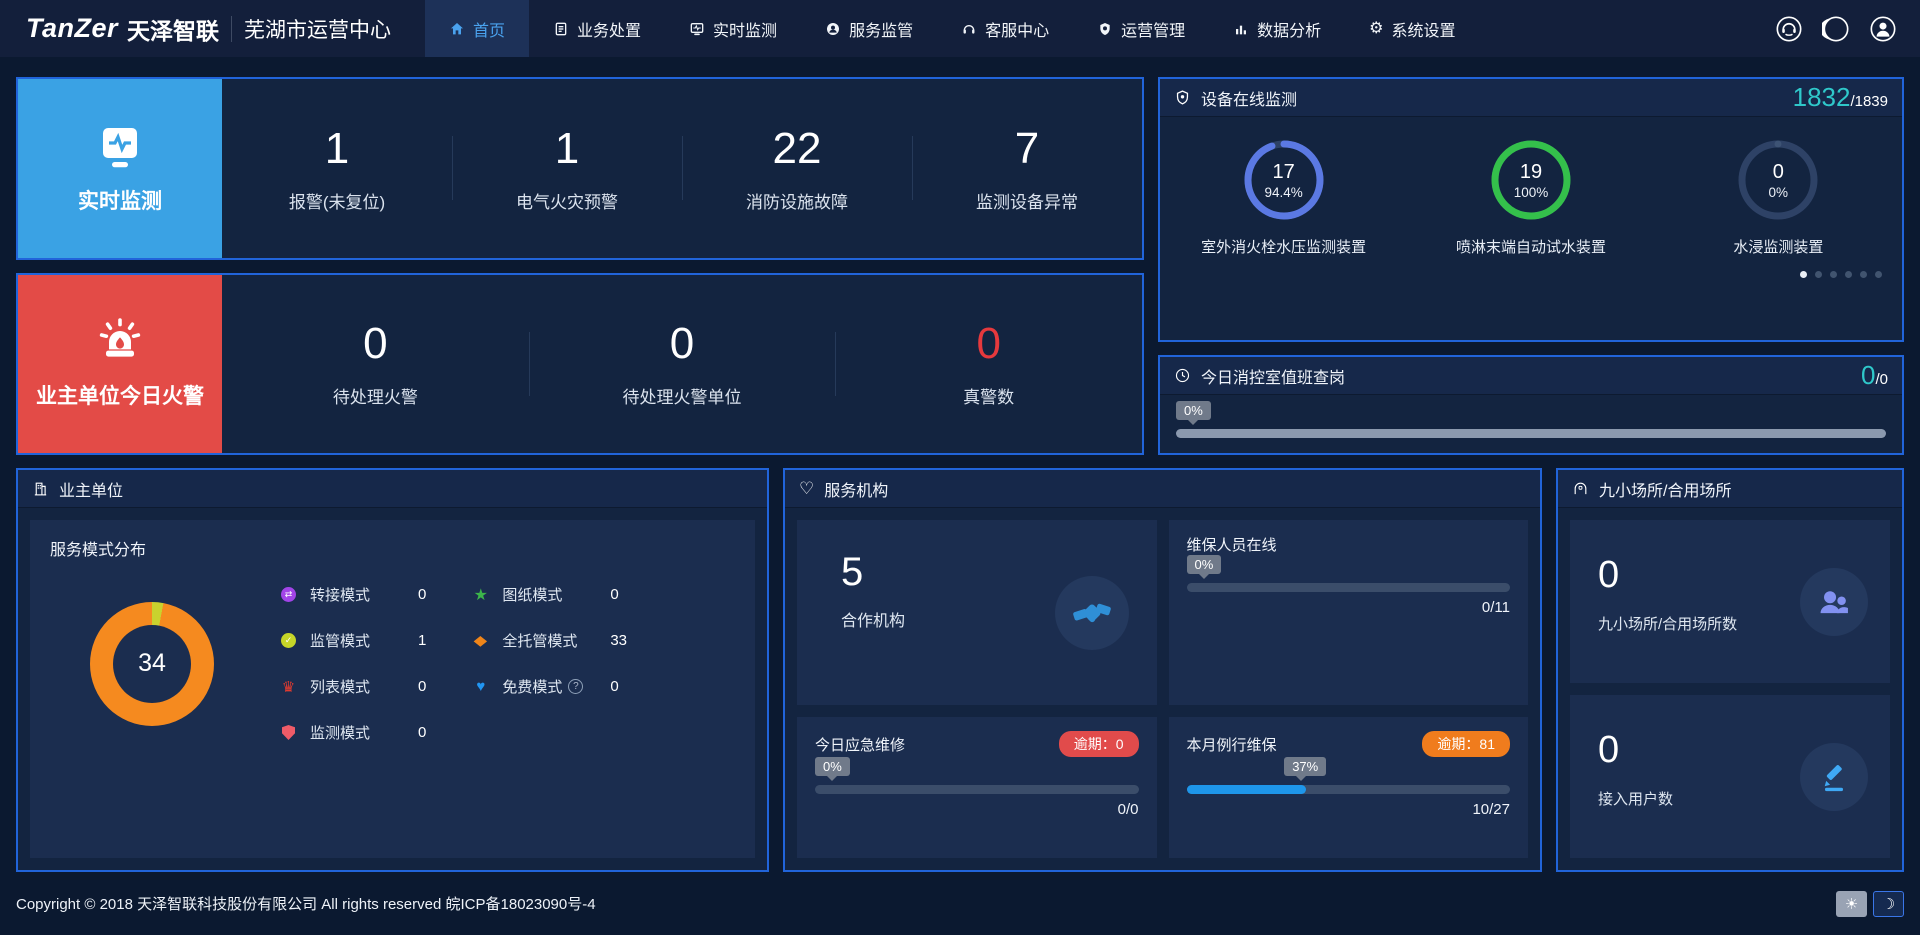  I want to click on light-theme-button: ☀, so click(1851, 903).